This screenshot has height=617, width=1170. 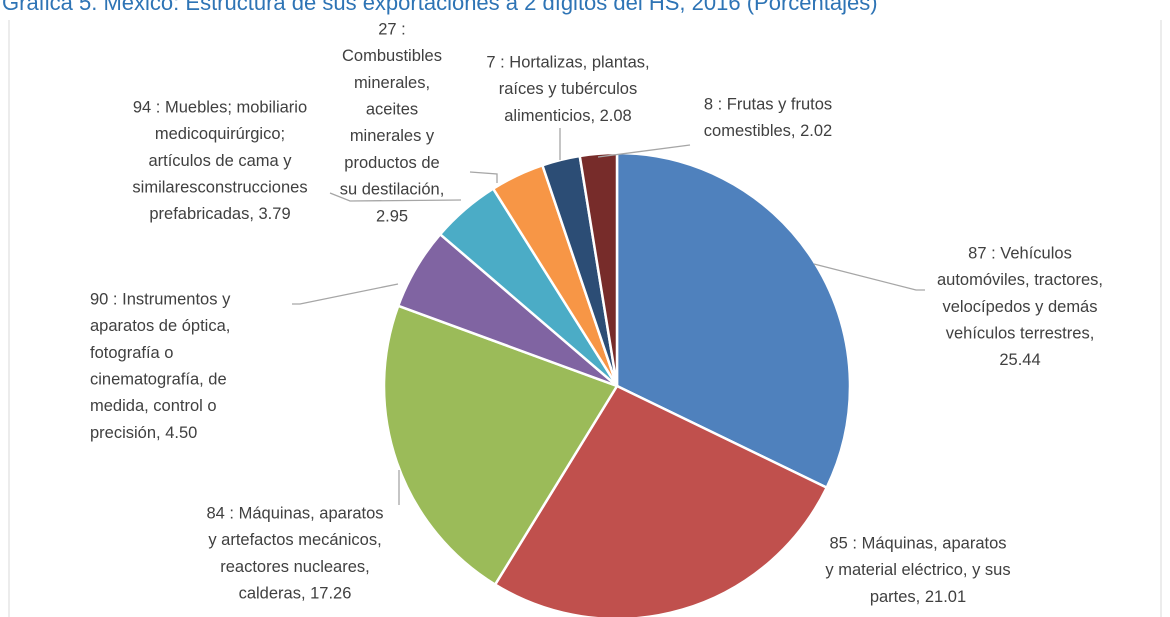 What do you see at coordinates (219, 214) in the screenshot?
I see `data-label: prefabricadas, 3.79` at bounding box center [219, 214].